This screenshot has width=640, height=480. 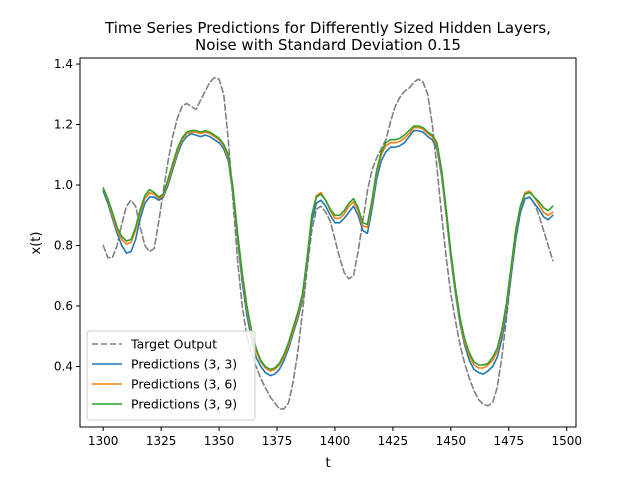 I want to click on legend-box, so click(x=171, y=375).